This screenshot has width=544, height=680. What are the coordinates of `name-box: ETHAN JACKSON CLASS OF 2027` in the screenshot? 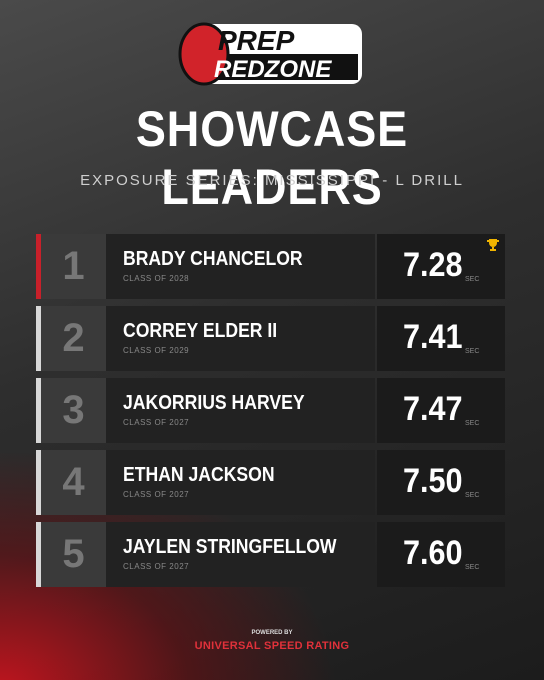 It's located at (240, 482).